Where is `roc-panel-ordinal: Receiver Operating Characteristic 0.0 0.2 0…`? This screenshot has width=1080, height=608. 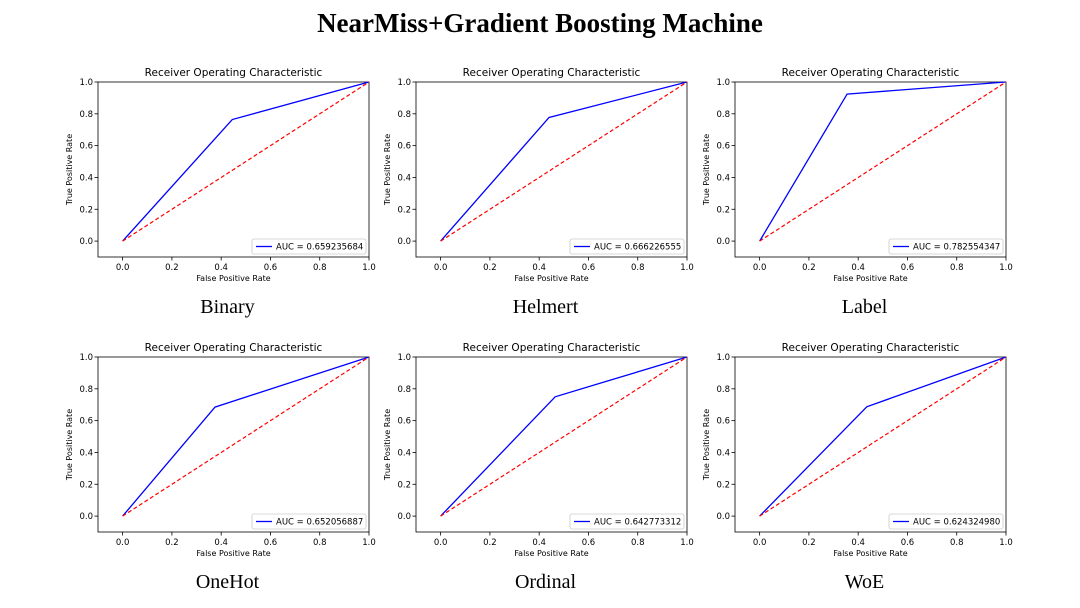 roc-panel-ordinal: Receiver Operating Characteristic 0.0 0.2 0… is located at coordinates (538, 467).